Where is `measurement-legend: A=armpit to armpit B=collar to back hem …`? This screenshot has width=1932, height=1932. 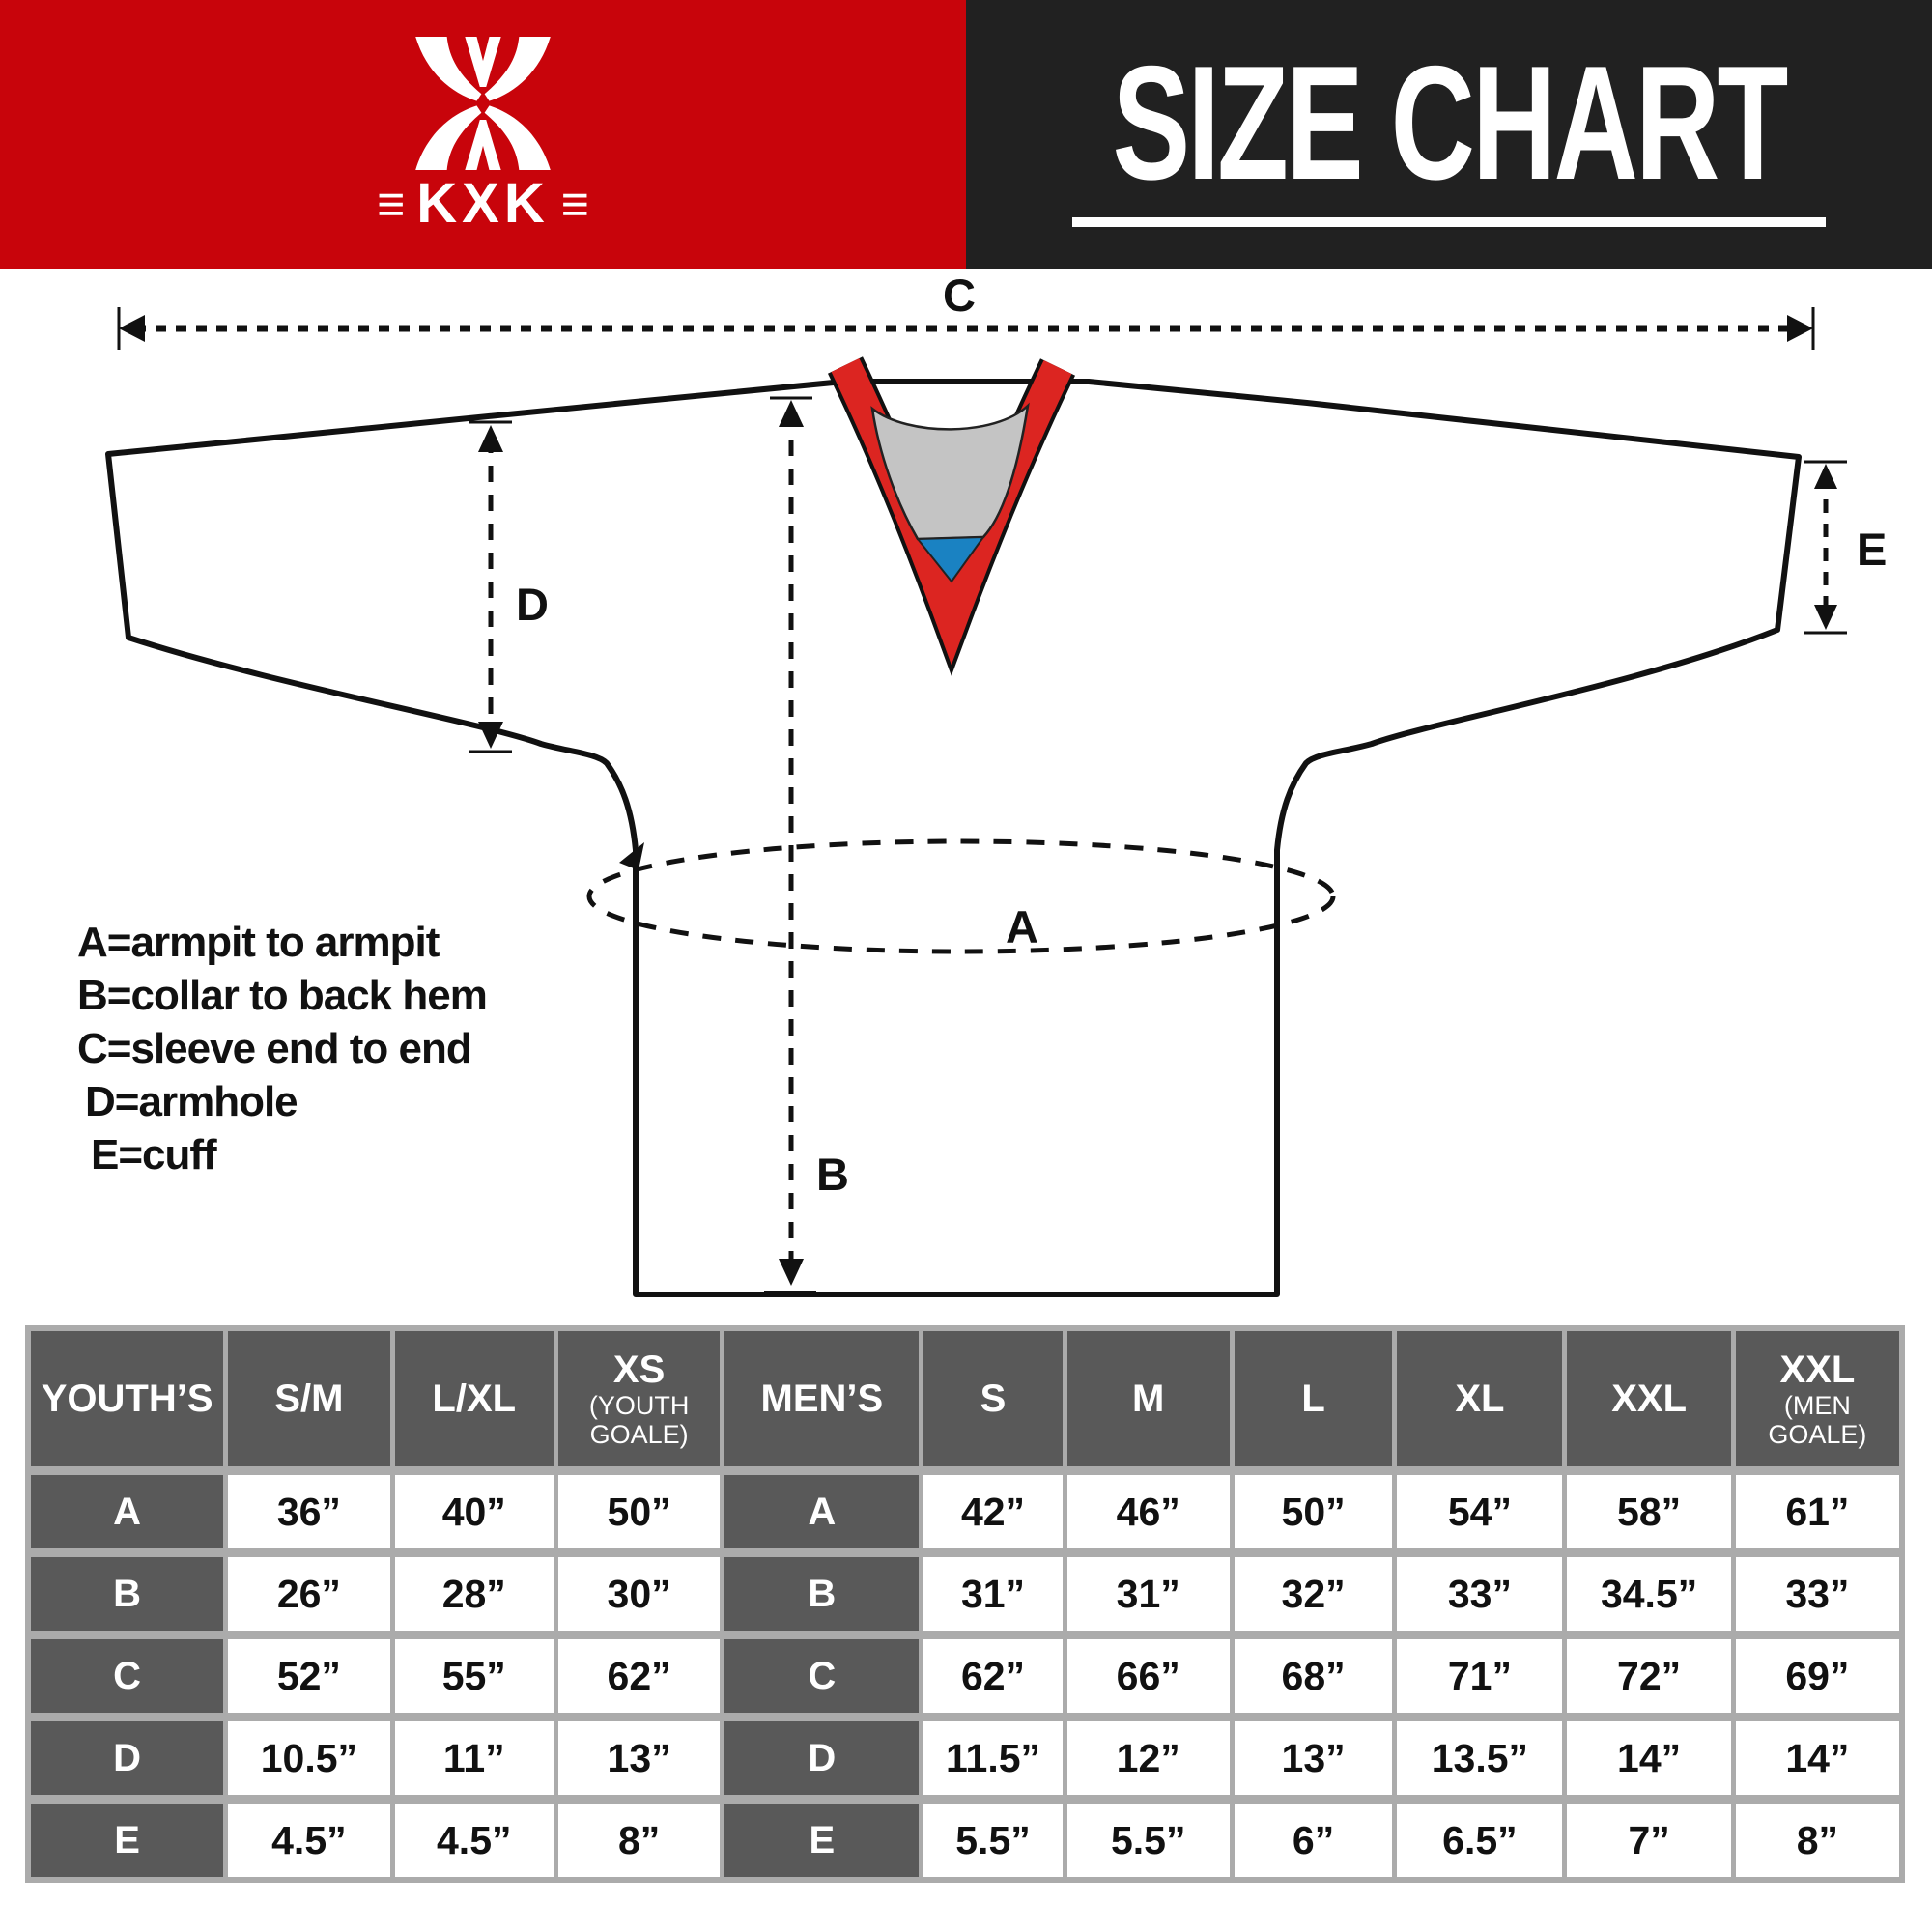
measurement-legend: A=armpit to armpit B=collar to back hem … is located at coordinates (367, 1048).